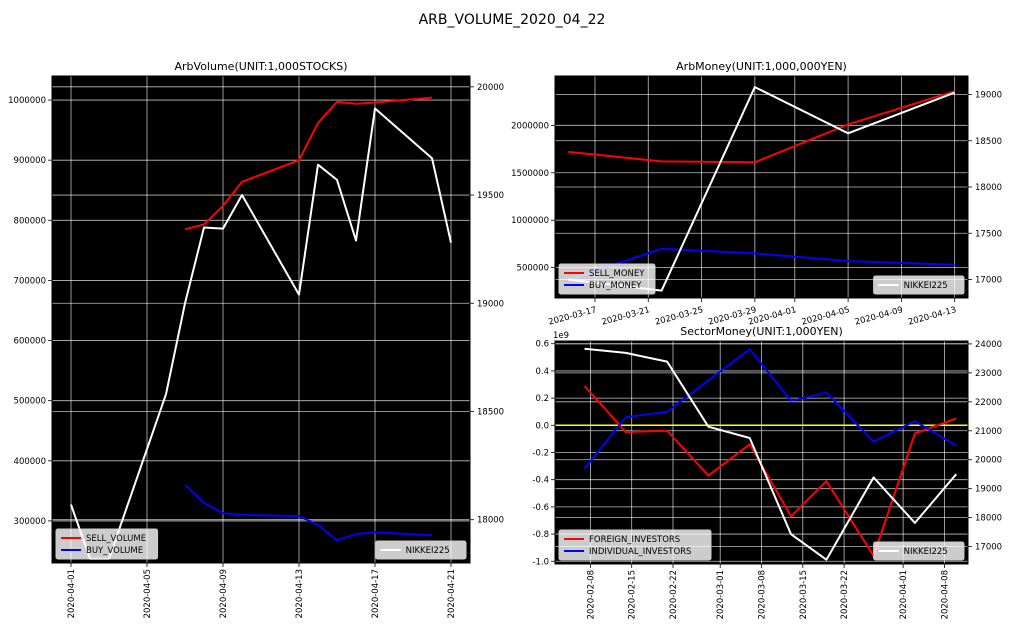  What do you see at coordinates (945, 594) in the screenshot?
I see `sector_money-xtick-label: 2020-04-08` at bounding box center [945, 594].